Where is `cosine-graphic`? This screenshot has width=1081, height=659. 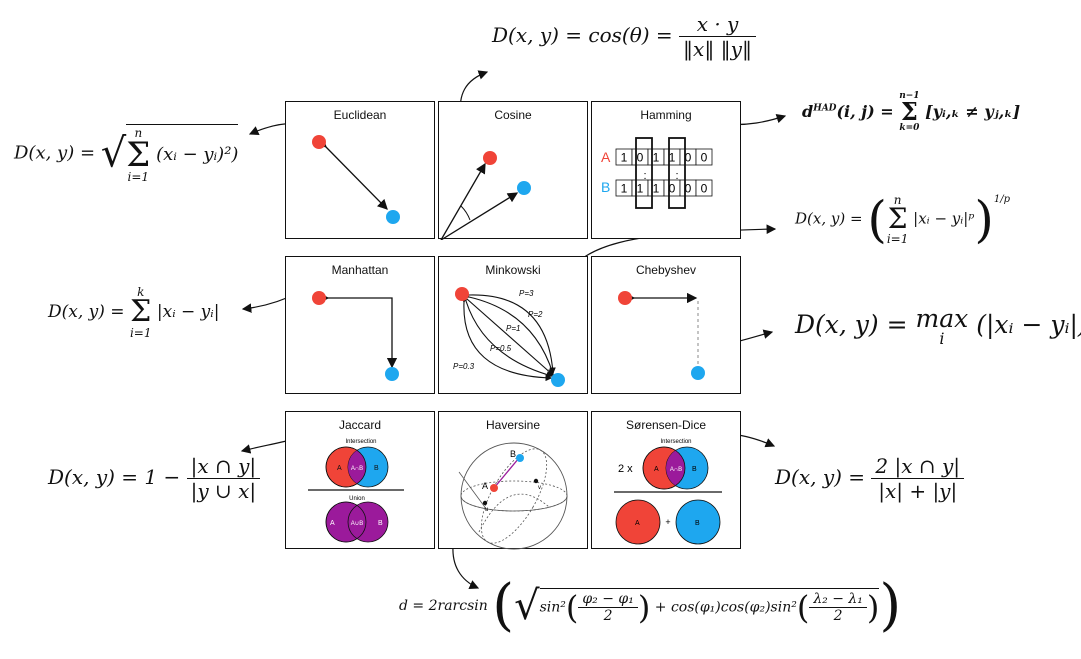
cosine-graphic is located at coordinates (485, 195).